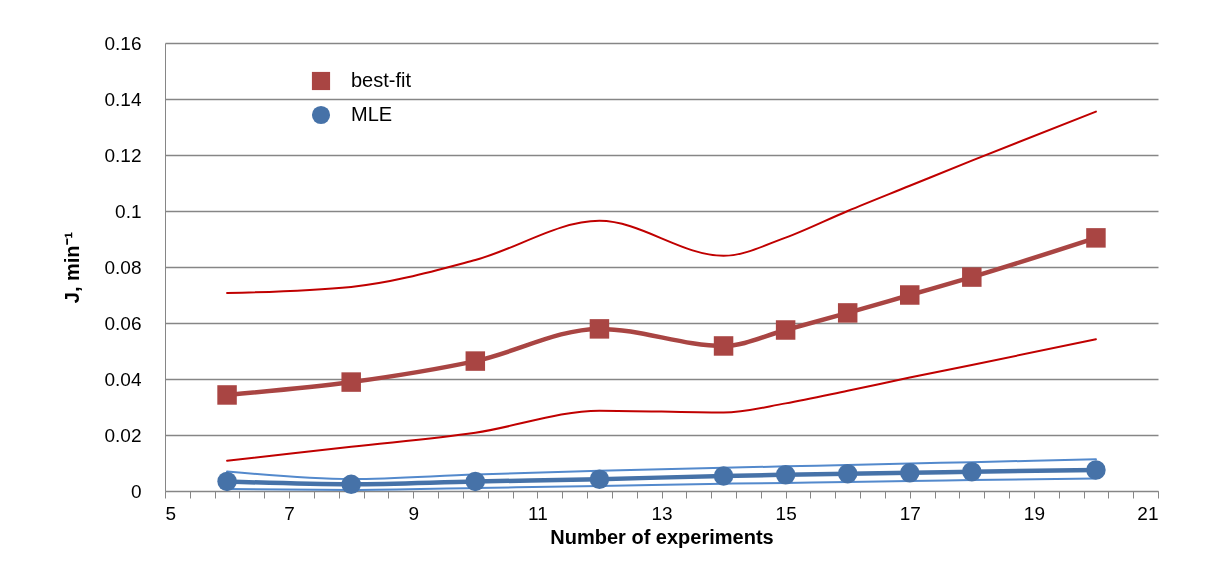  I want to click on x-tick-label: 9, so click(414, 513).